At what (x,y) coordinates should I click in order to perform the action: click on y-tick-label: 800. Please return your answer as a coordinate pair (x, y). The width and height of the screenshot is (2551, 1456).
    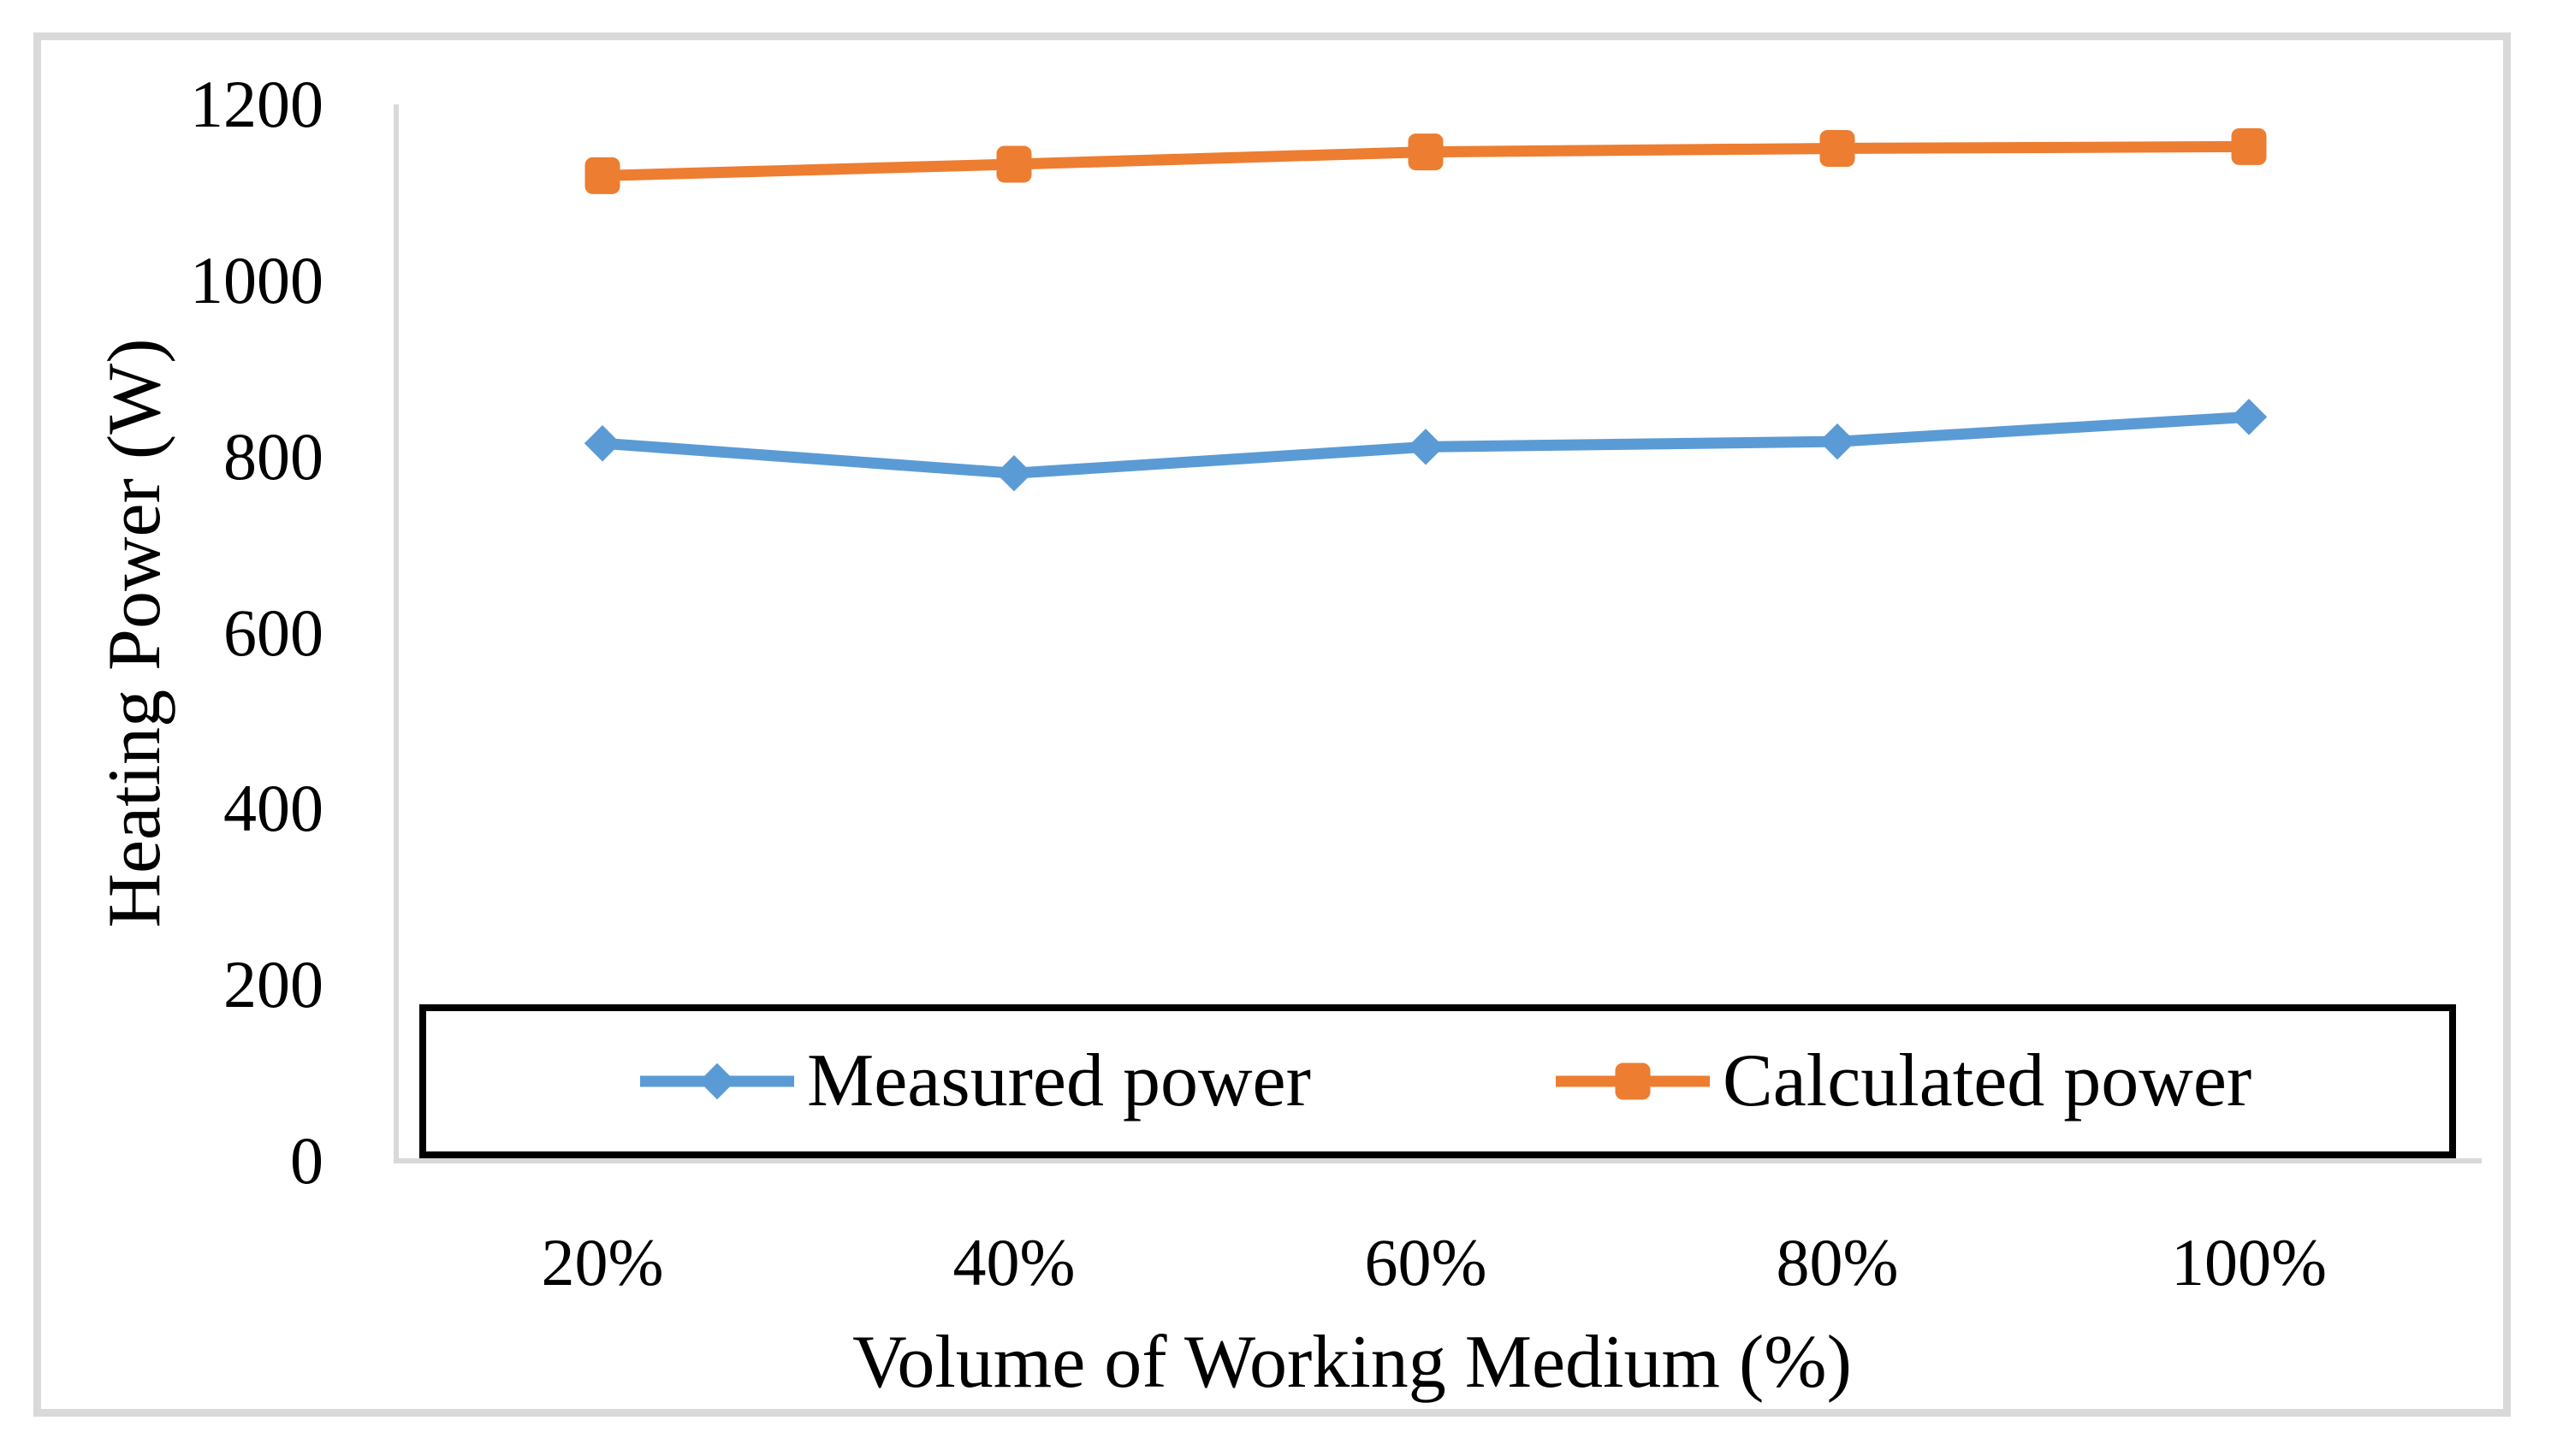
    Looking at the image, I should click on (273, 456).